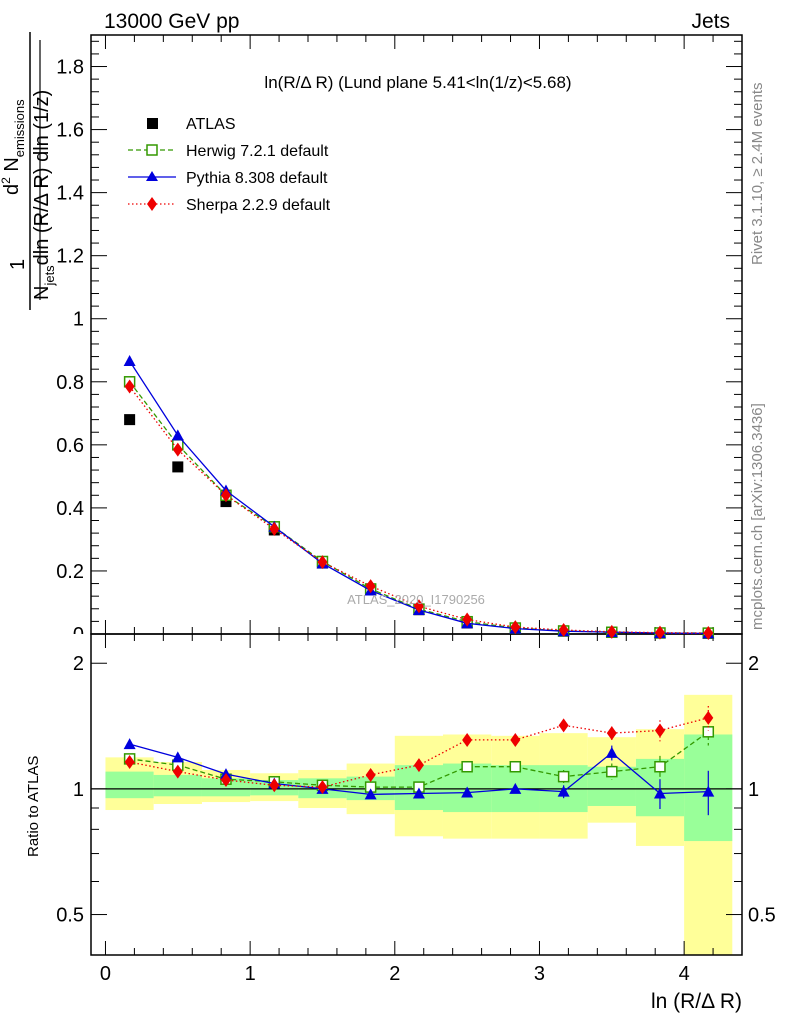  What do you see at coordinates (33, 806) in the screenshot?
I see `ratio-ylabel: Ratio to ATLAS` at bounding box center [33, 806].